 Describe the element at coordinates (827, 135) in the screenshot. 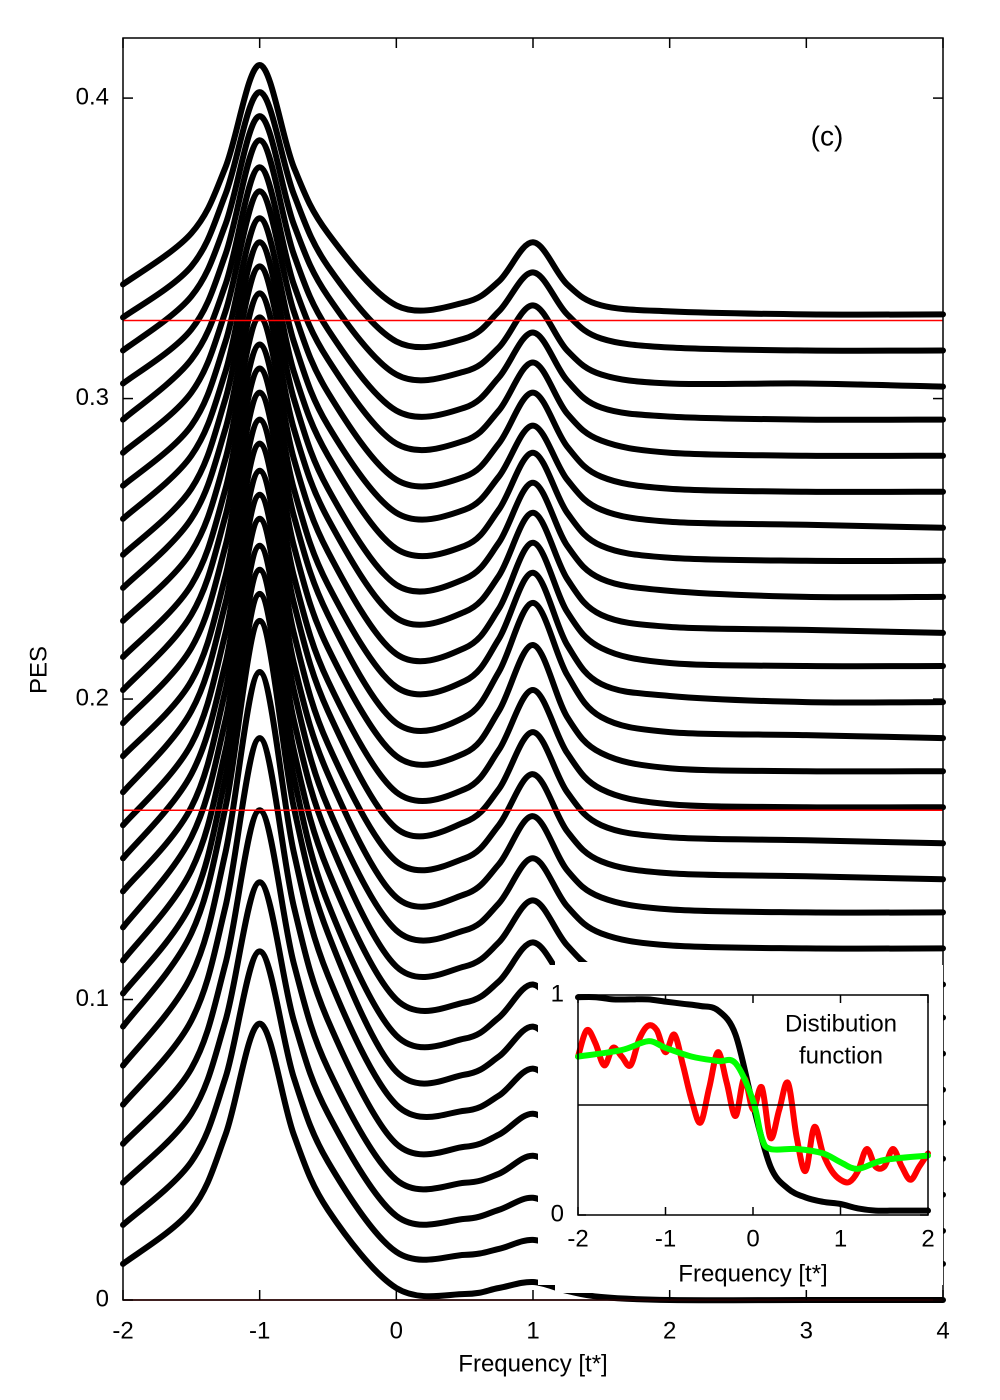

I see `annotation: (c)` at that location.